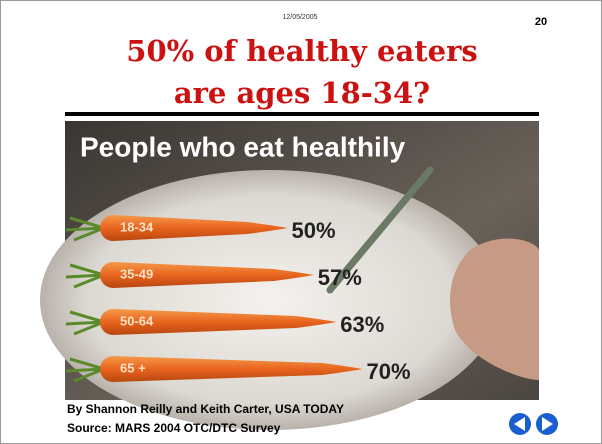 This screenshot has height=444, width=602. What do you see at coordinates (302, 93) in the screenshot?
I see `slide-title: are ages 18-34?` at bounding box center [302, 93].